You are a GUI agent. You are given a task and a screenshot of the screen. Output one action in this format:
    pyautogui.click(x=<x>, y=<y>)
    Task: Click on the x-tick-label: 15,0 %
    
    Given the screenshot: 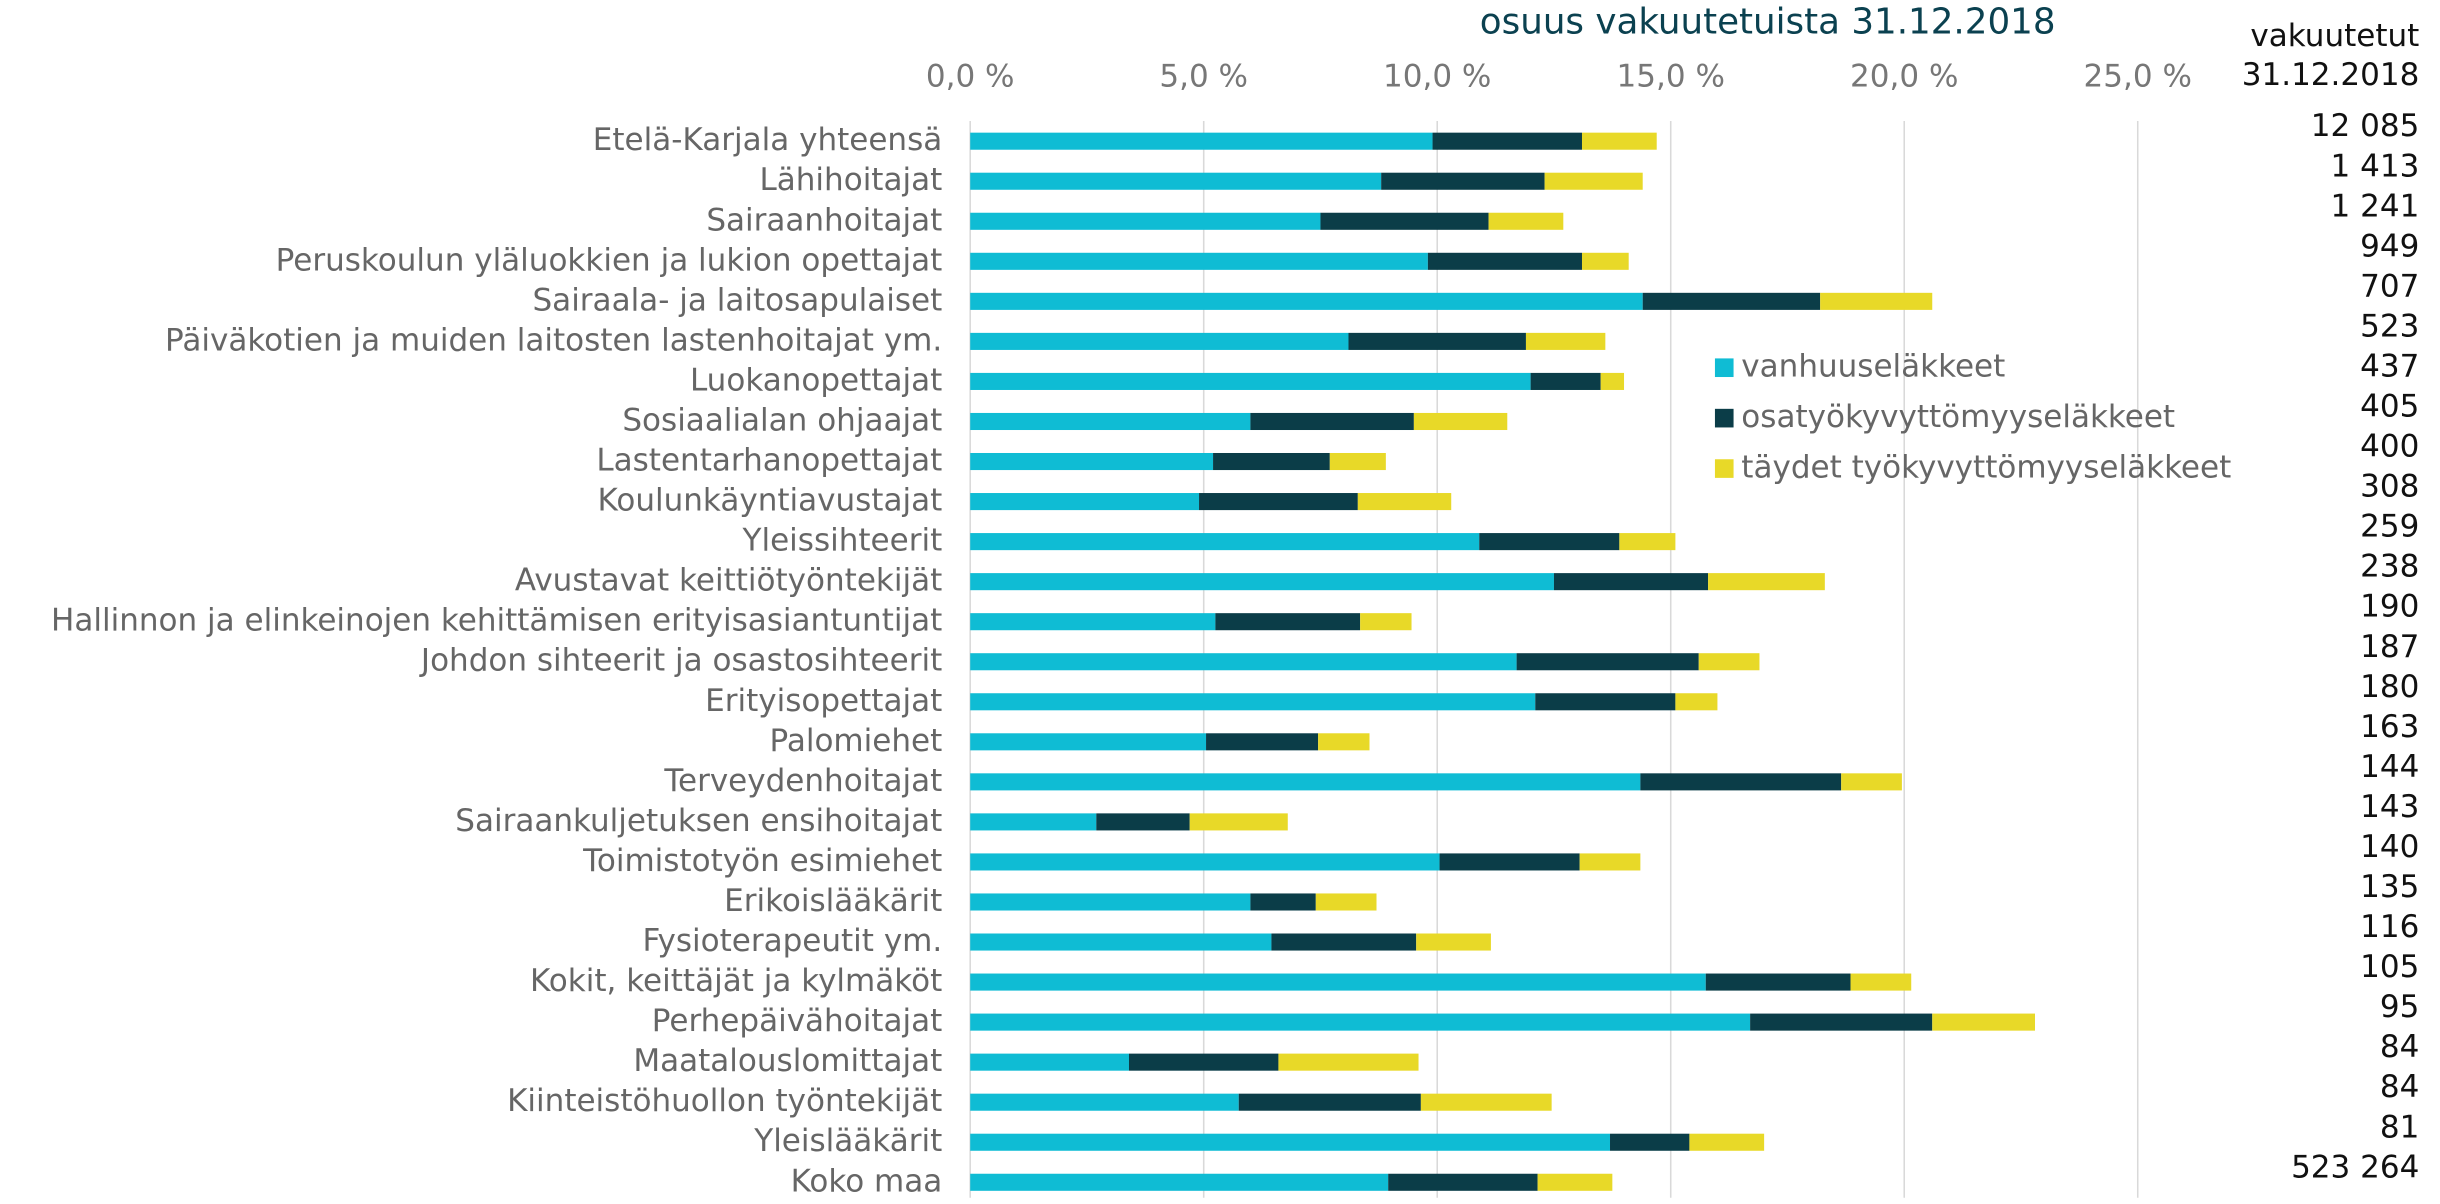 What is the action you would take?
    pyautogui.click(x=1671, y=77)
    